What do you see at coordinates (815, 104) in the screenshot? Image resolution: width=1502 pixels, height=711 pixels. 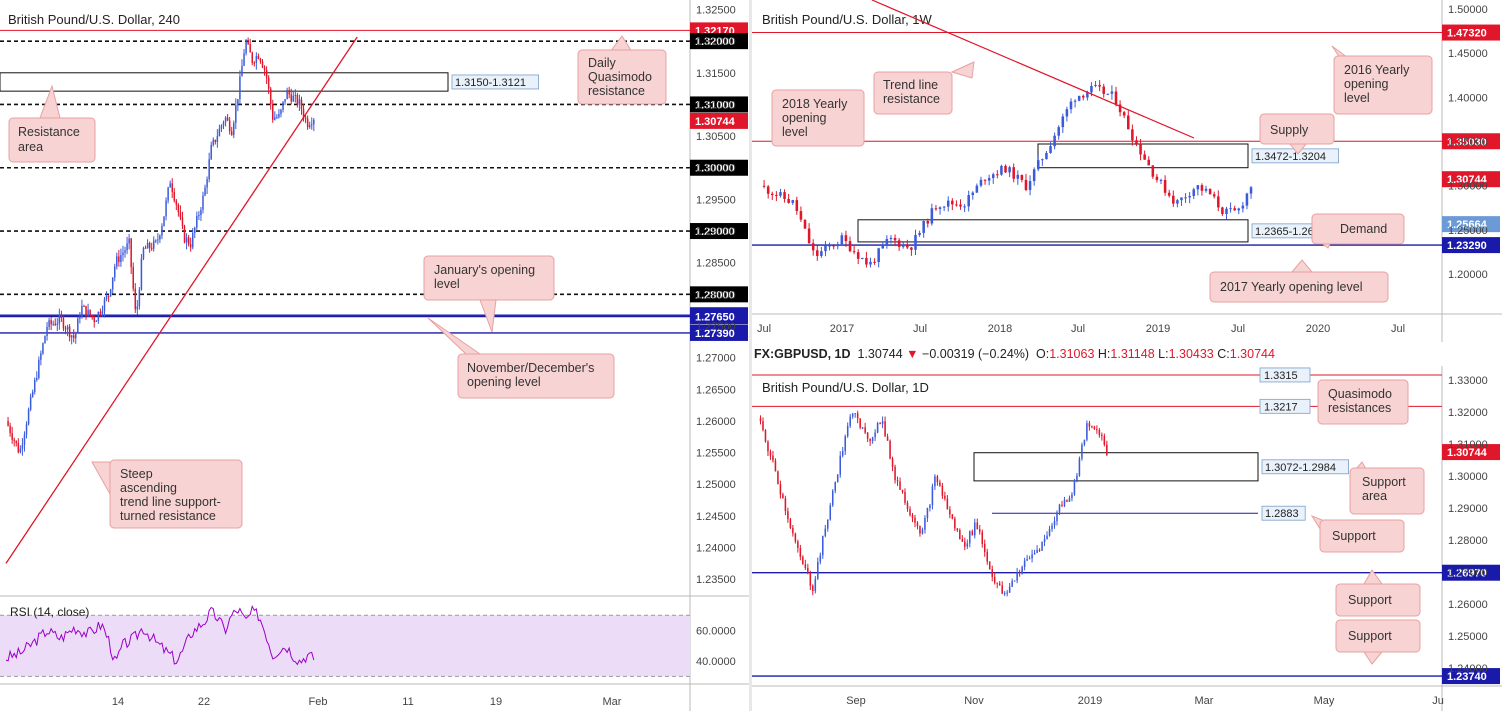 I see `callout-2018-line1: 2018 Yearly` at bounding box center [815, 104].